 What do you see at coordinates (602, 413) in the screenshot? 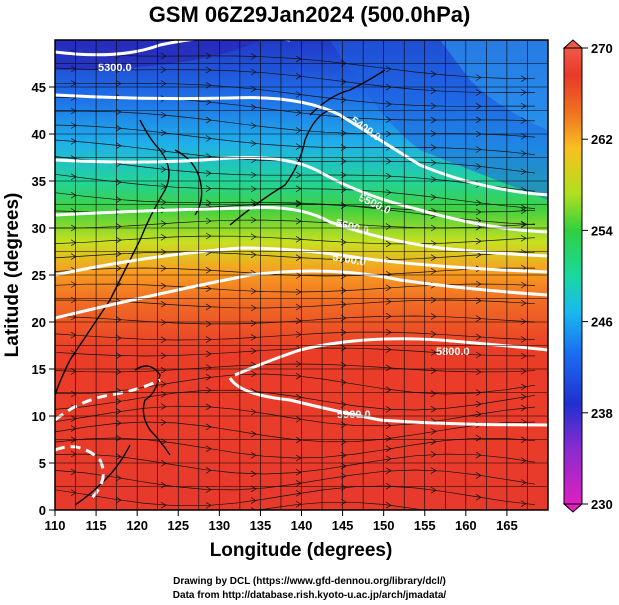
I see `colorbar-tick-label: 238` at bounding box center [602, 413].